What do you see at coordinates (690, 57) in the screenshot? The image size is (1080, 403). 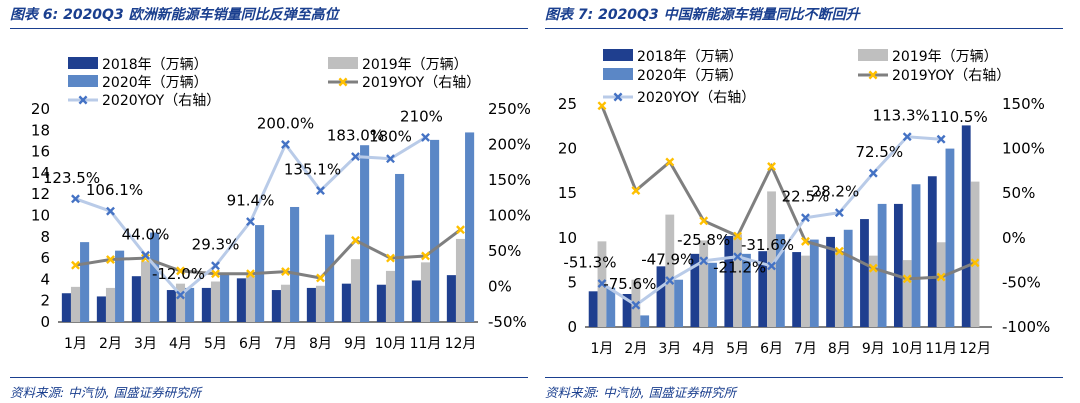 I see `legend-label: 2018年（万辆）` at bounding box center [690, 57].